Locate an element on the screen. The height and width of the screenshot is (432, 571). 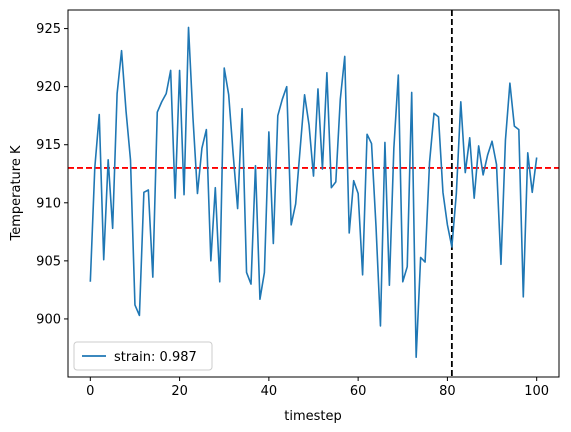
y-axis-ticks: 900 905 910 915 920 925 is located at coordinates (52, 174).